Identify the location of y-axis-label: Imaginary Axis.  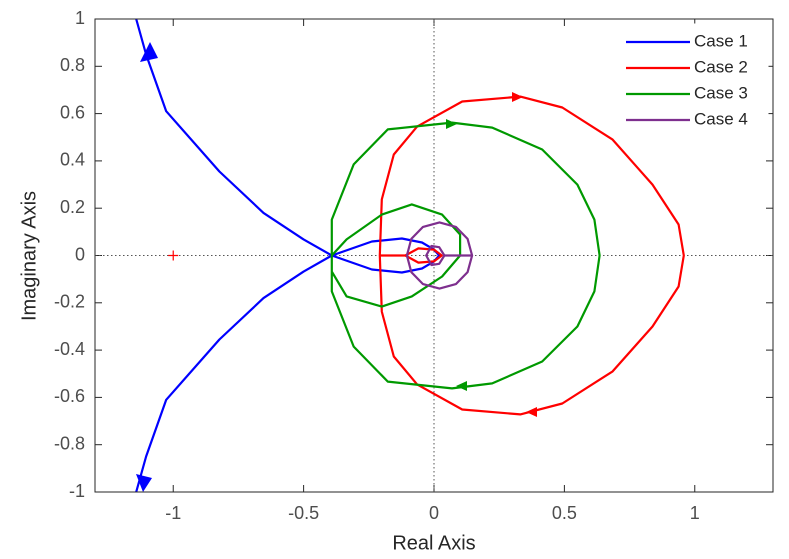
(29, 256).